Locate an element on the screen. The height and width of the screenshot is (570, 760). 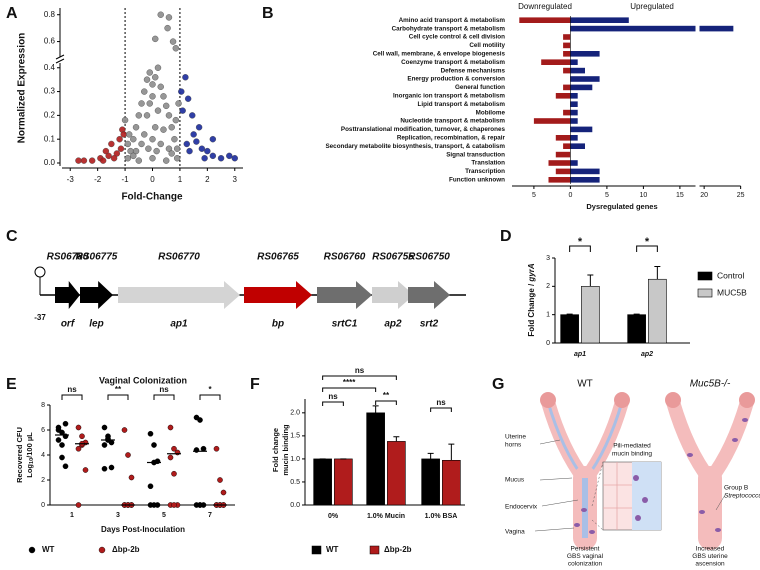
category-label: Transcription is located at coordinates (485, 171).